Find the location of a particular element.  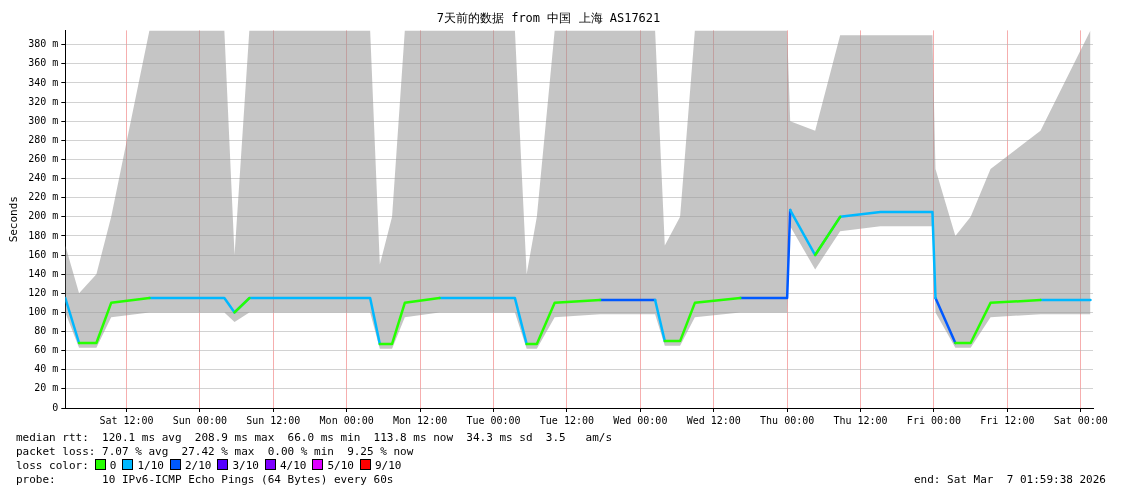

text: probe: 10 IPv6-ICMP Echo Pings (64 Bytes) every 60s is located at coordinates (205, 479).